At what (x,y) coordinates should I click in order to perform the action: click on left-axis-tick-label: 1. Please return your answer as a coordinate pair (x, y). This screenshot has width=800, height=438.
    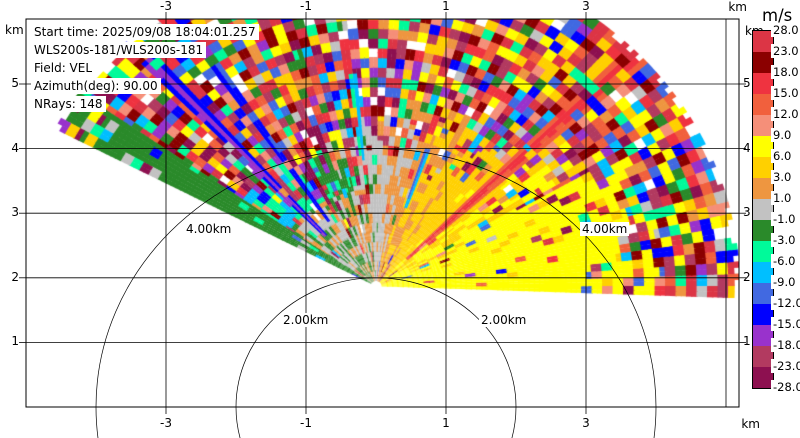
    Looking at the image, I should click on (15, 341).